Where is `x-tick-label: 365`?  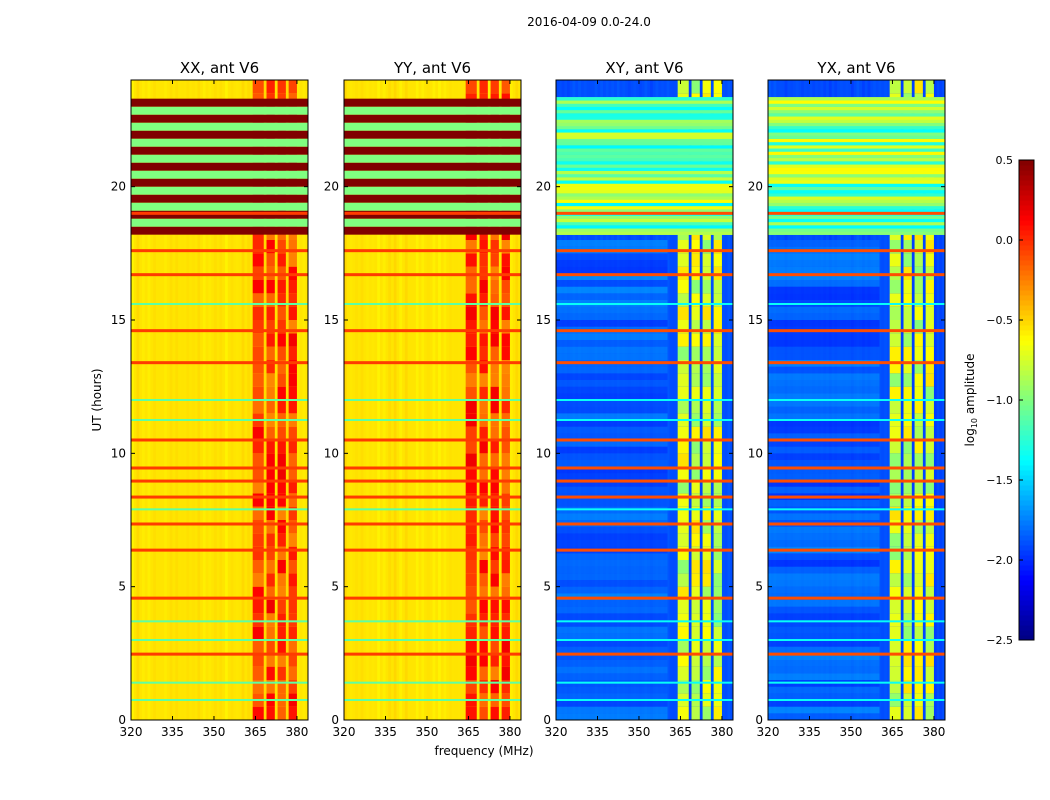 x-tick-label: 365 is located at coordinates (468, 732).